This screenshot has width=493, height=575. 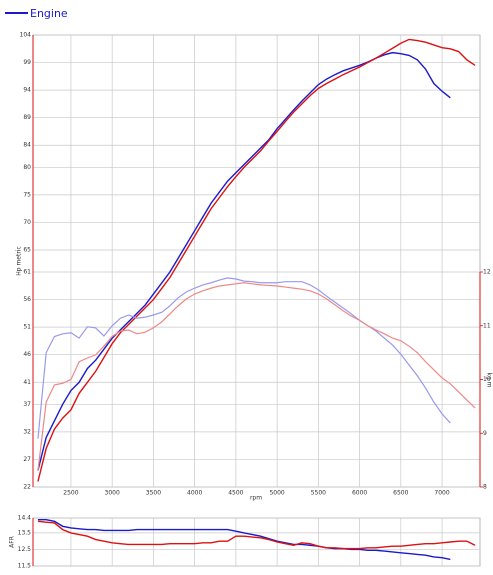 I want to click on y-tick-label: 32, so click(x=27, y=431).